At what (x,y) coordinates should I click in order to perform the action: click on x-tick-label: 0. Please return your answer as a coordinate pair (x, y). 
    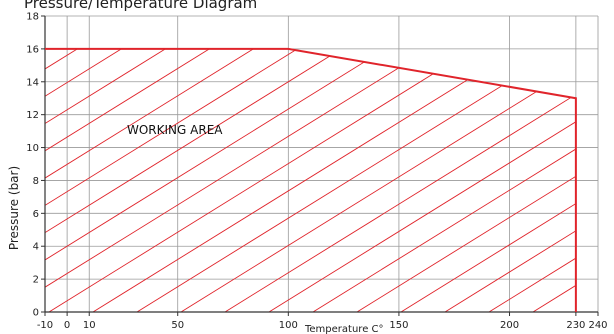
    Looking at the image, I should click on (67, 325).